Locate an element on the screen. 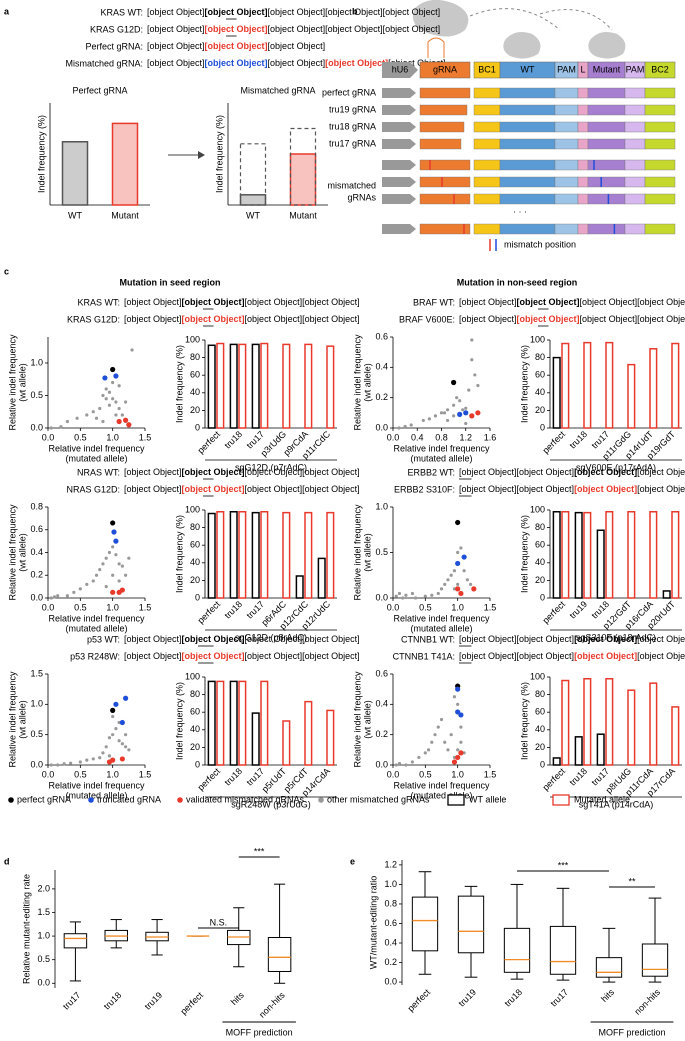  sequence-name: Mismatched gRNA: is located at coordinates (104, 63).